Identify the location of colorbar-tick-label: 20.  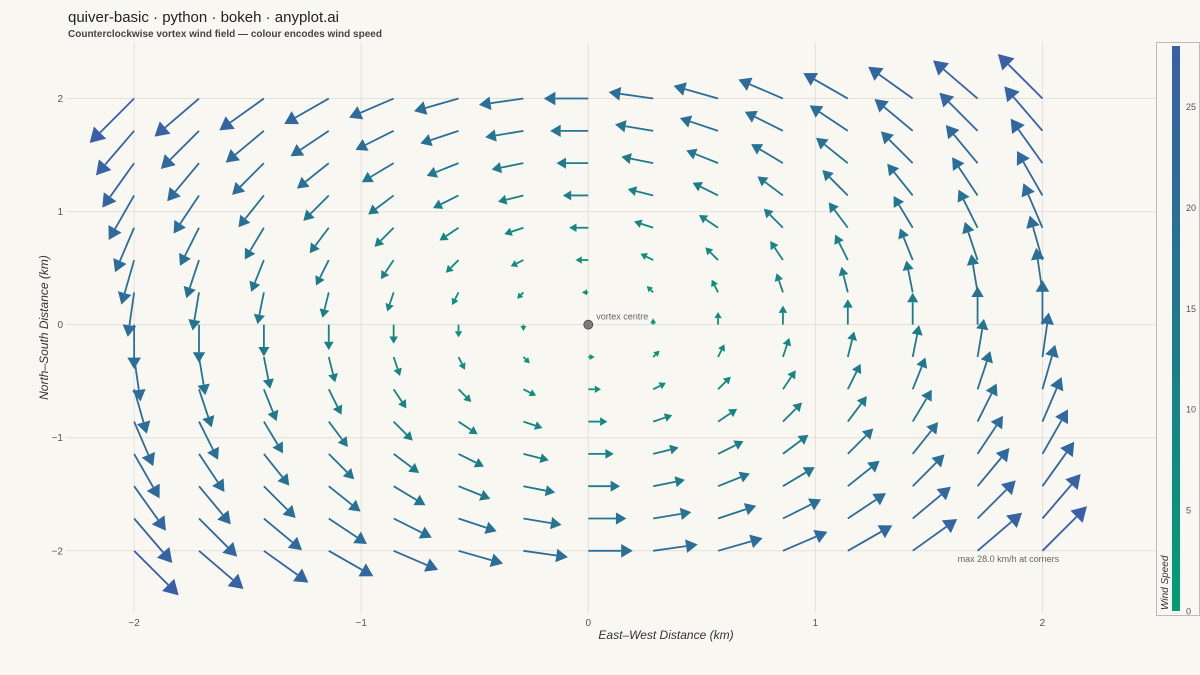
(1191, 208).